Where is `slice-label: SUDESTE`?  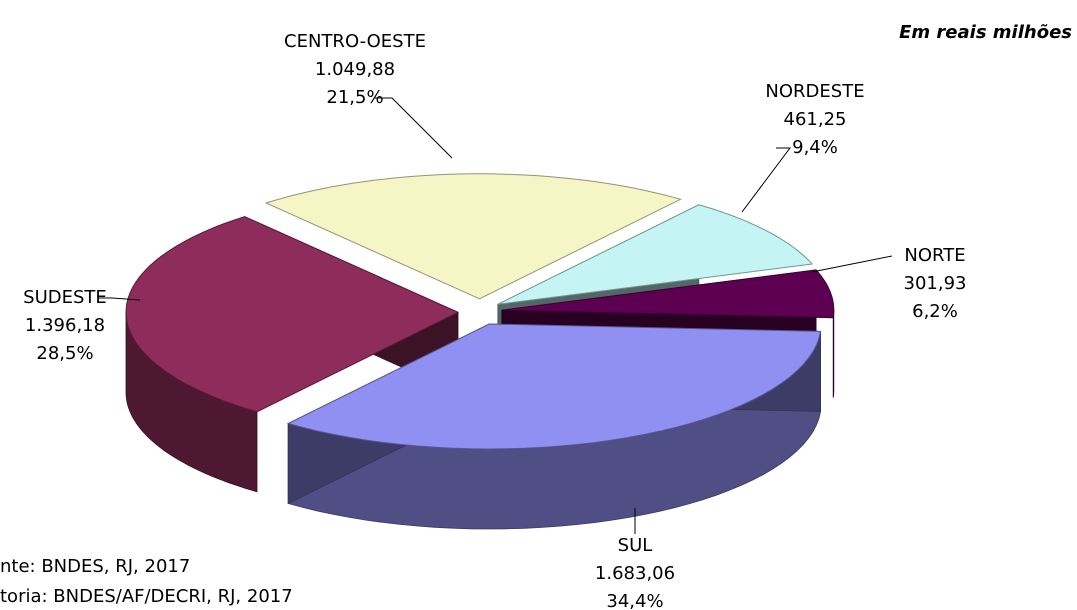
slice-label: SUDESTE is located at coordinates (65, 297).